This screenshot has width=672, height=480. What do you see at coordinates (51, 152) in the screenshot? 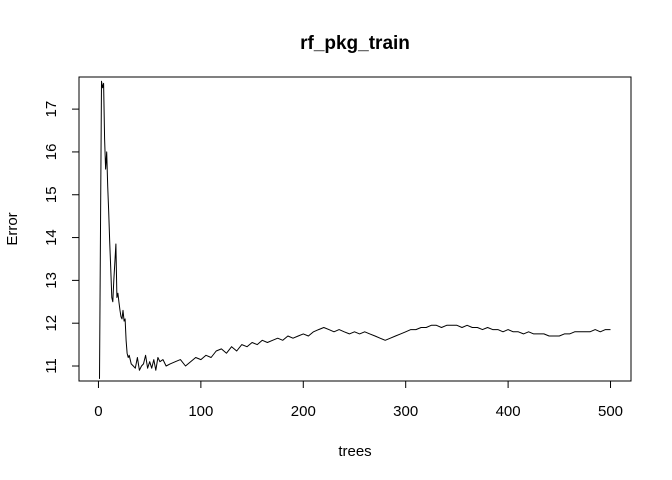
I see `y-tick-label: 16` at bounding box center [51, 152].